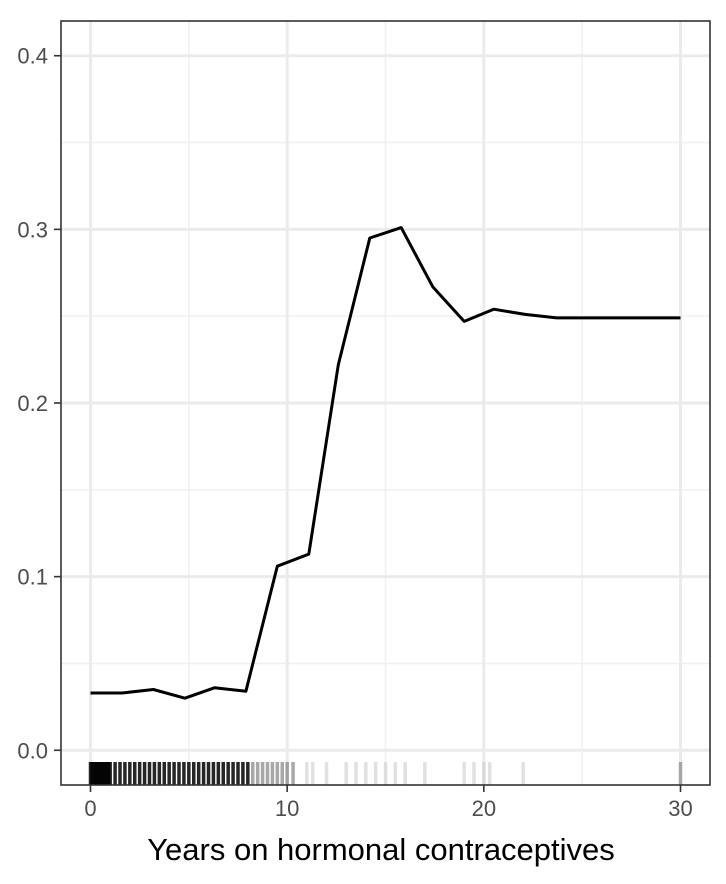  What do you see at coordinates (32, 229) in the screenshot?
I see `y-tick-label: 0.3` at bounding box center [32, 229].